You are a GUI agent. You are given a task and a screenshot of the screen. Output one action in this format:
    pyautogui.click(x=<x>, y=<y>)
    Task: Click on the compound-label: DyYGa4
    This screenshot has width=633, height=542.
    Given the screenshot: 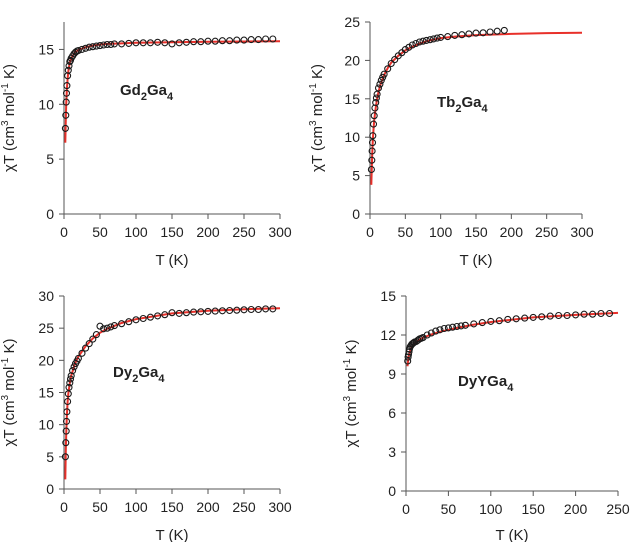 What is the action you would take?
    pyautogui.click(x=486, y=383)
    